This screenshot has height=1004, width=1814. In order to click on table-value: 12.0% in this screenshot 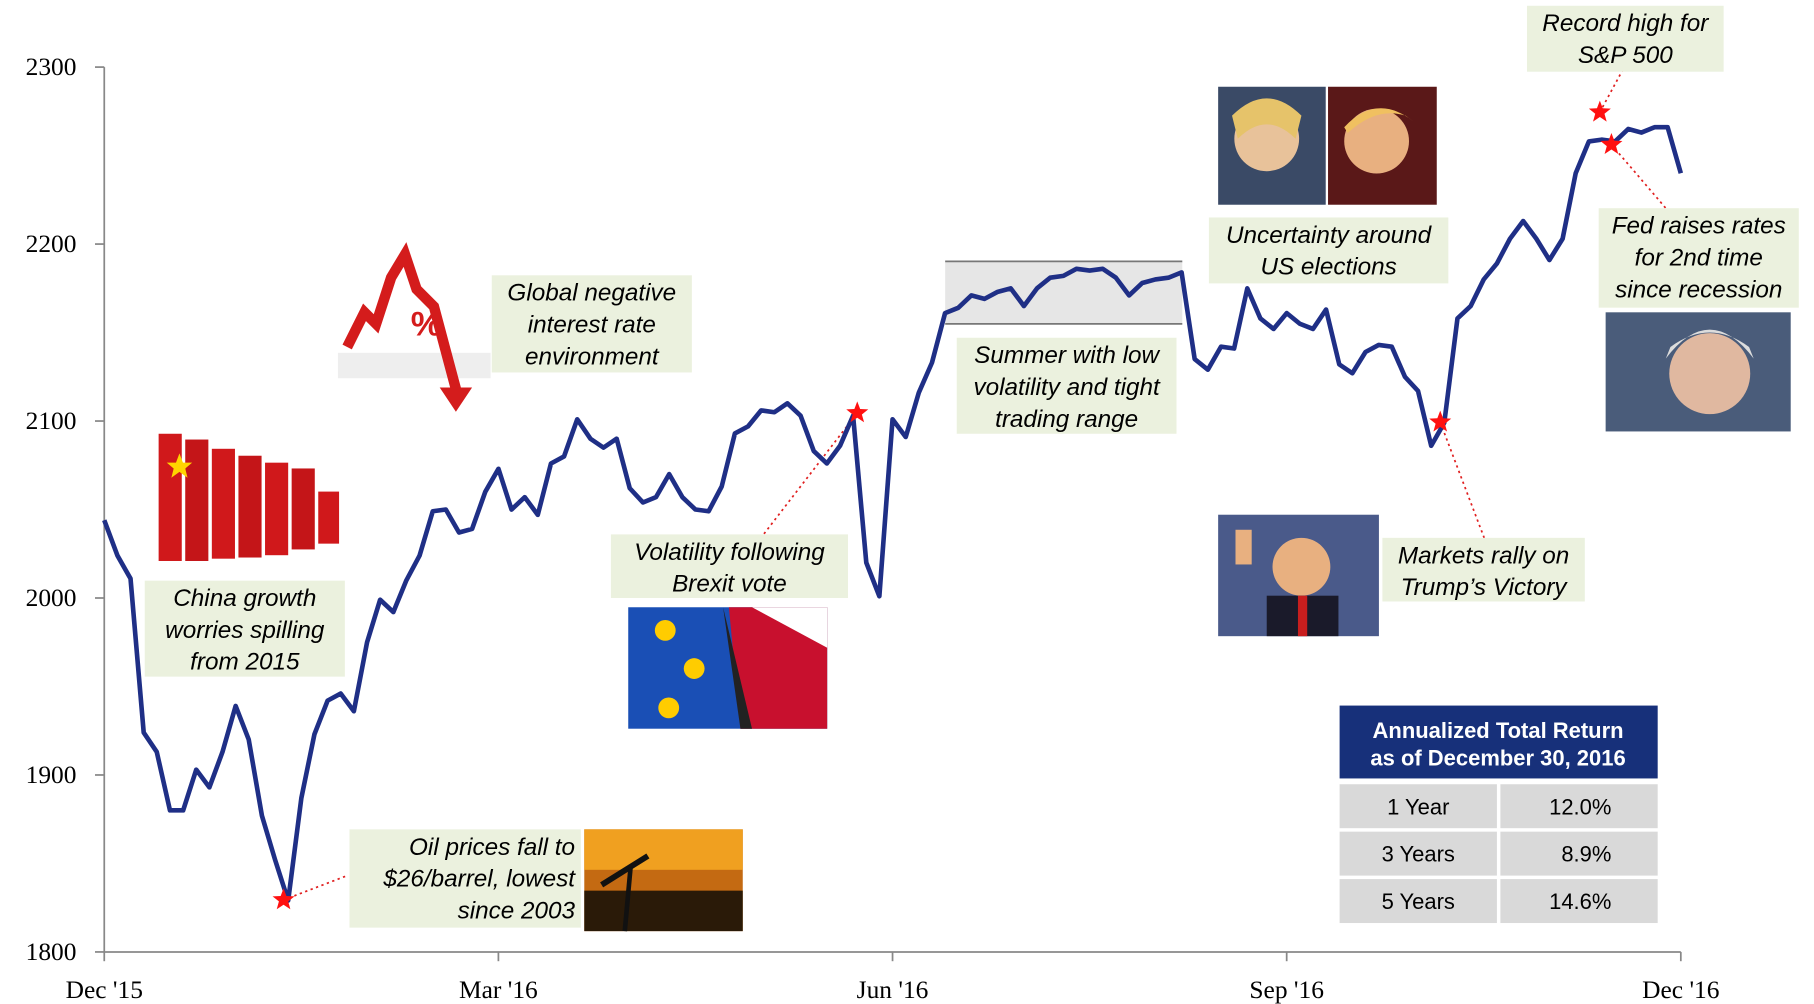, I will do `click(1580, 806)`.